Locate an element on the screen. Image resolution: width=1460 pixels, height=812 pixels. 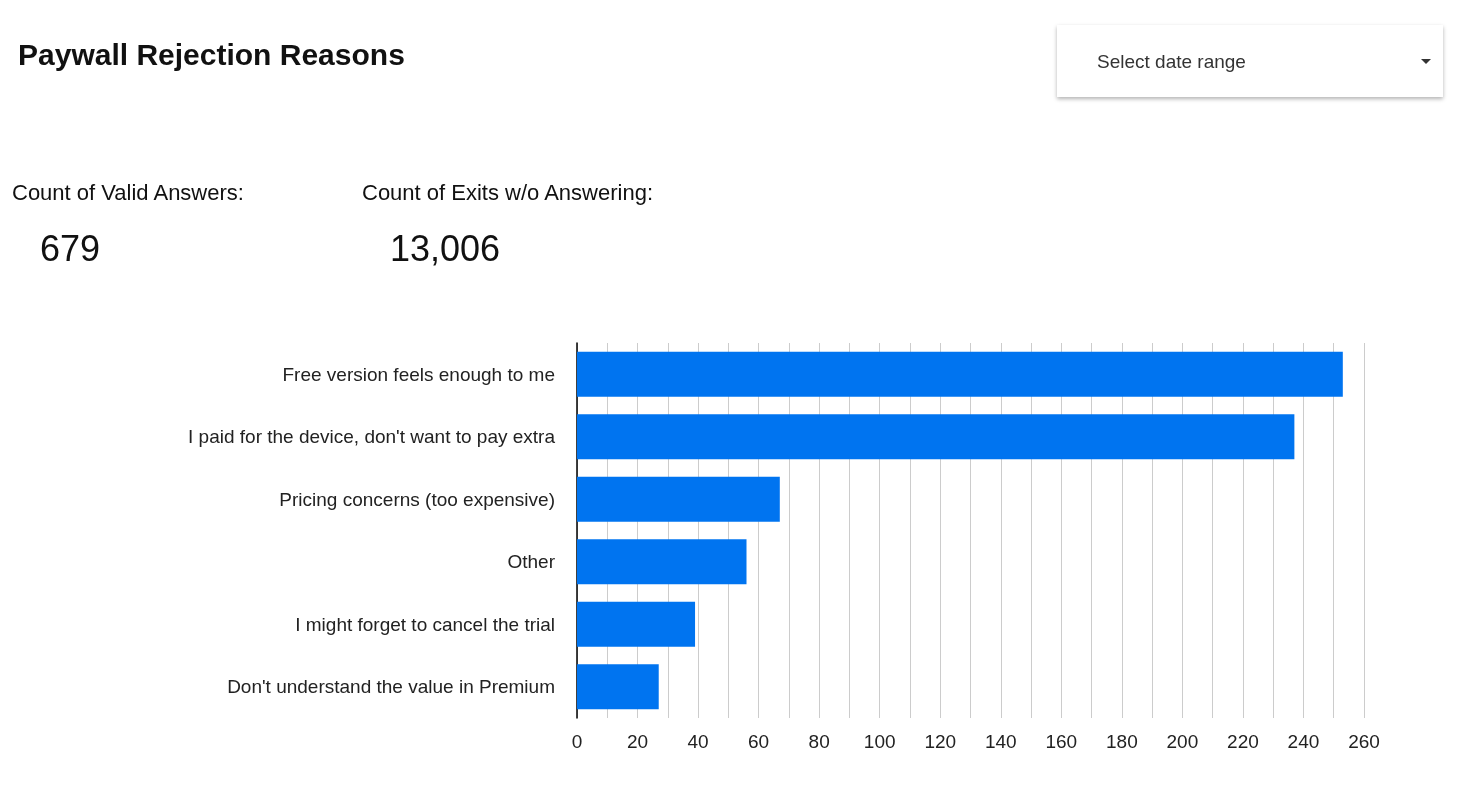
x-tick-label: 20 is located at coordinates (637, 741).